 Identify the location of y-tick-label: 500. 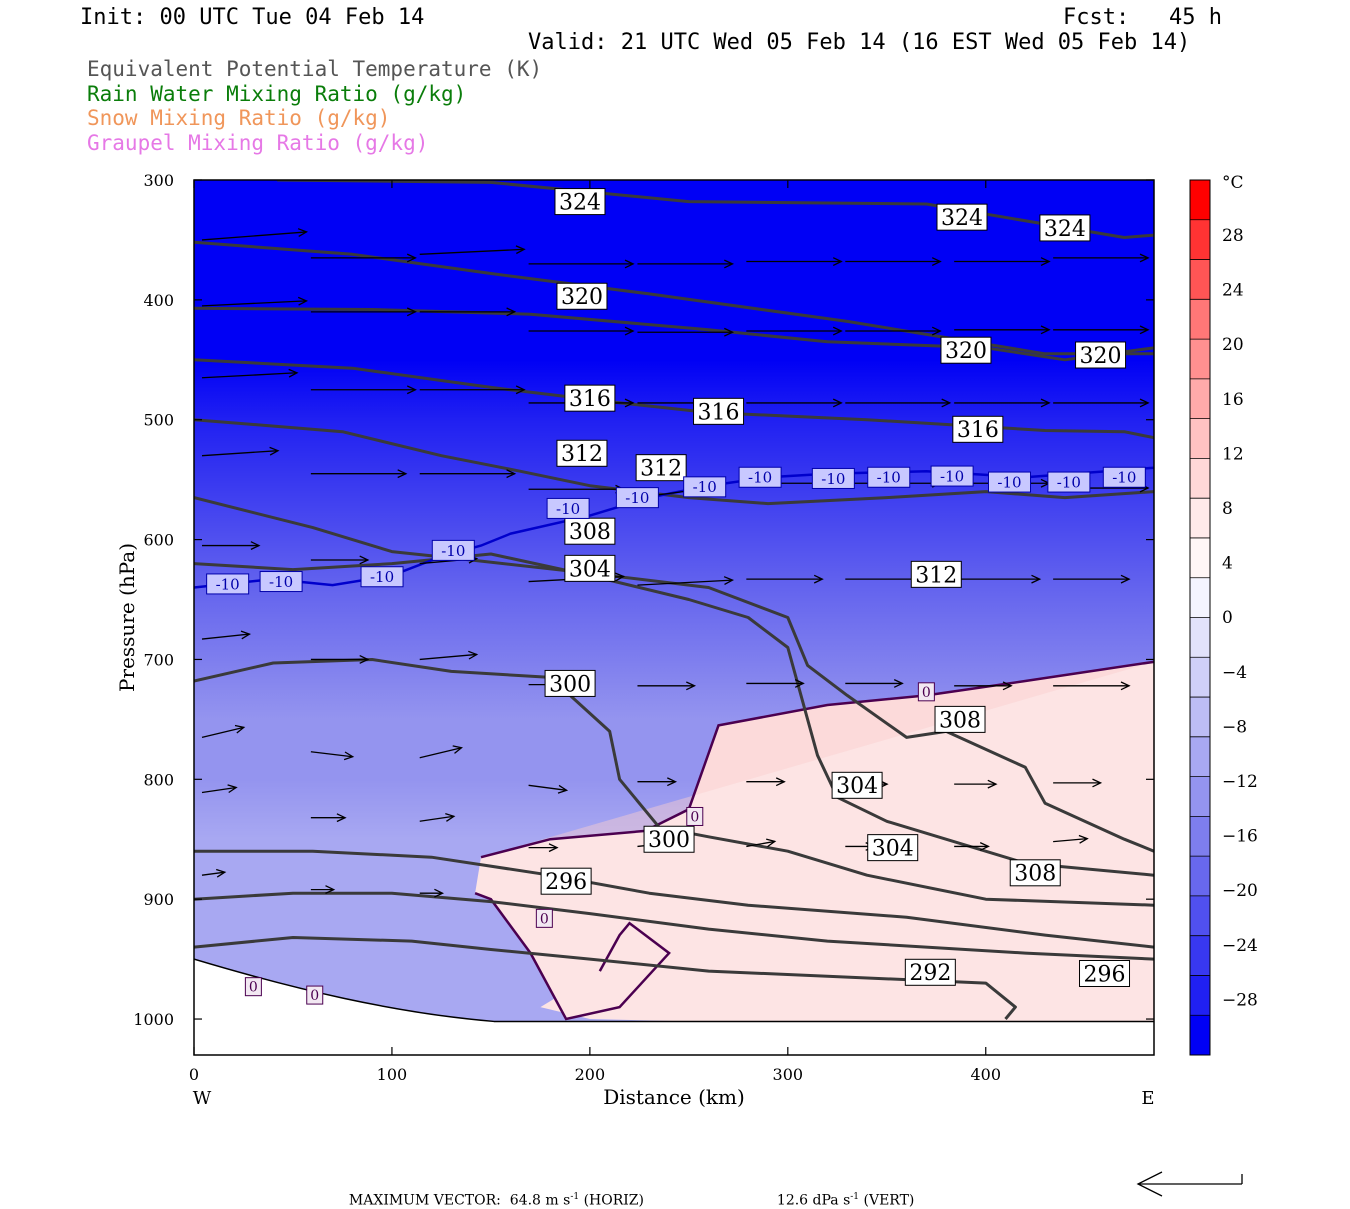
(158, 420).